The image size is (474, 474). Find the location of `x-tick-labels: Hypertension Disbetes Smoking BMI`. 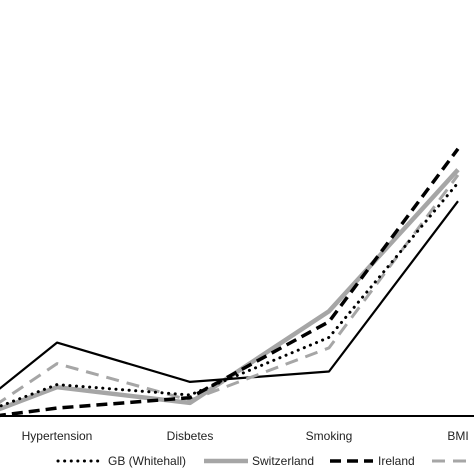

x-tick-labels: Hypertension Disbetes Smoking BMI is located at coordinates (245, 436).